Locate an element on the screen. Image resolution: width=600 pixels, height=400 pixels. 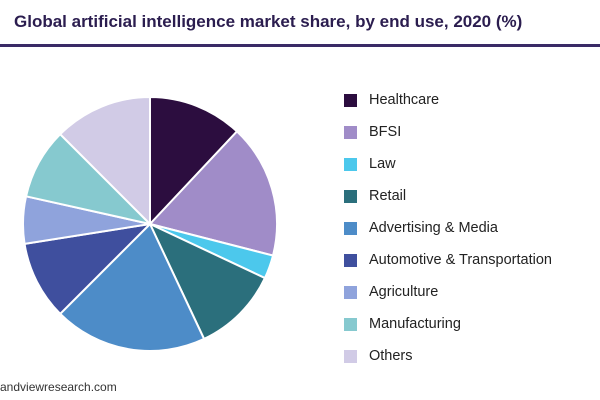
legend-label: BFSI is located at coordinates (385, 132).